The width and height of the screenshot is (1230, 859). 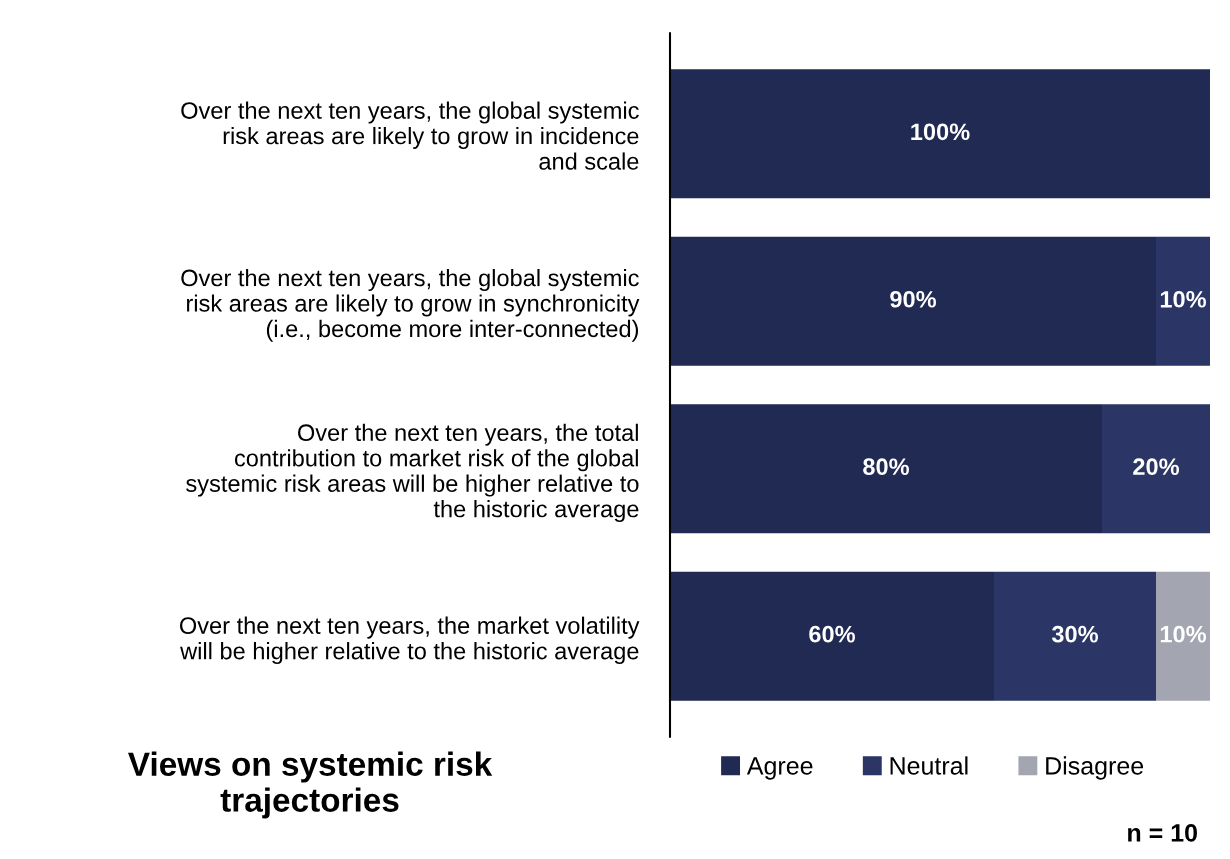 I want to click on legend-label: Disagree, so click(x=1095, y=768).